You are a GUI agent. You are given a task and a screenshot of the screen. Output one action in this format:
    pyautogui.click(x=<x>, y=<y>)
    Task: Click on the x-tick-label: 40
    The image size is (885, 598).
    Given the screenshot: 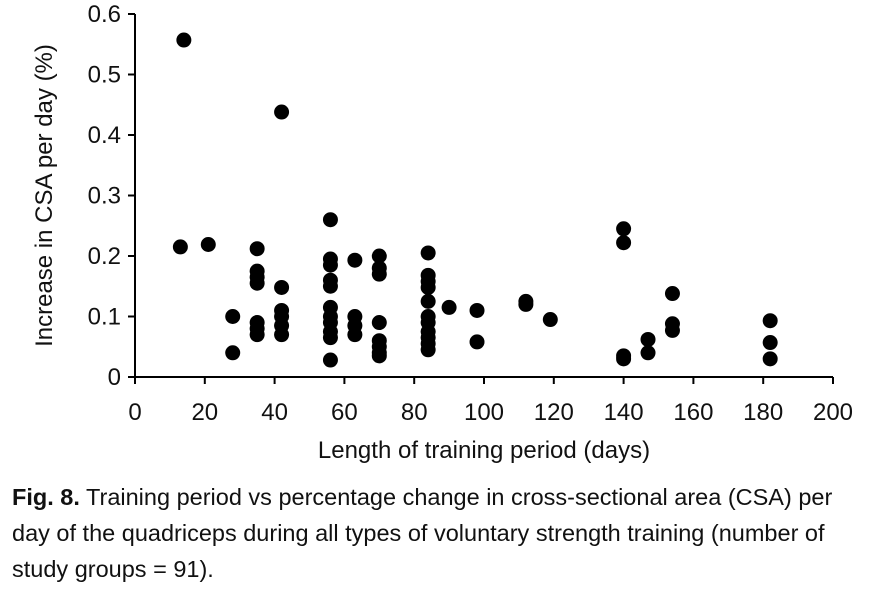 What is the action you would take?
    pyautogui.click(x=274, y=412)
    